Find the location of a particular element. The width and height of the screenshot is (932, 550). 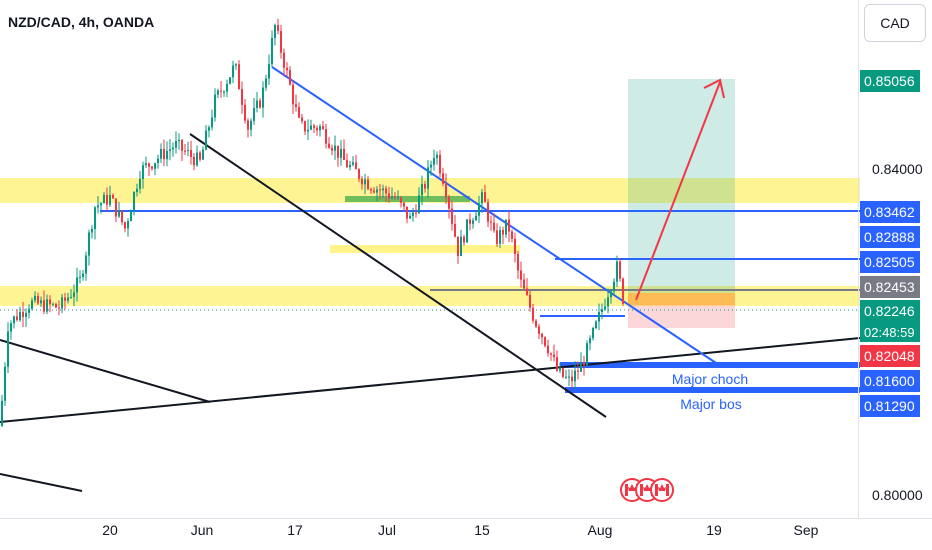

x-tick-label: 15 is located at coordinates (482, 530).